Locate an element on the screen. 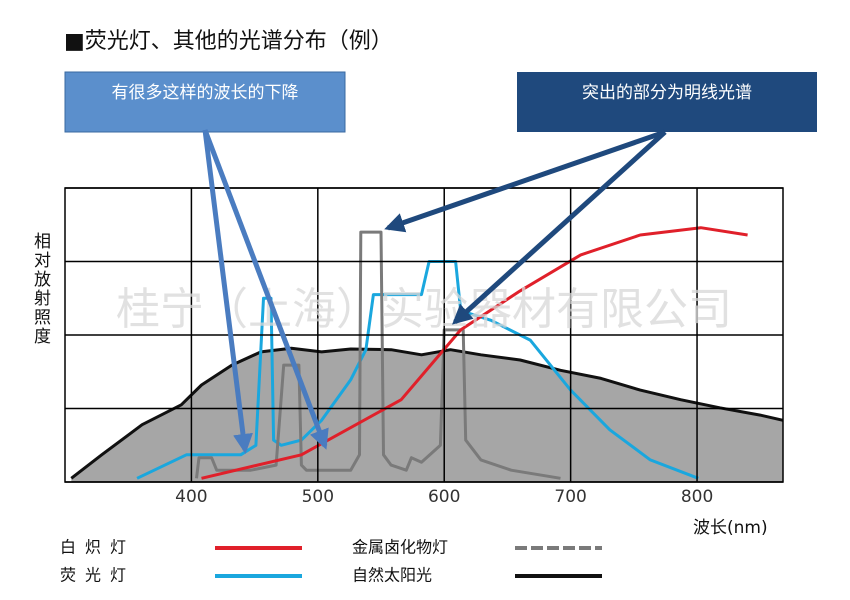 The image size is (850, 600). x-axis-label: 波长(nm) is located at coordinates (730, 528).